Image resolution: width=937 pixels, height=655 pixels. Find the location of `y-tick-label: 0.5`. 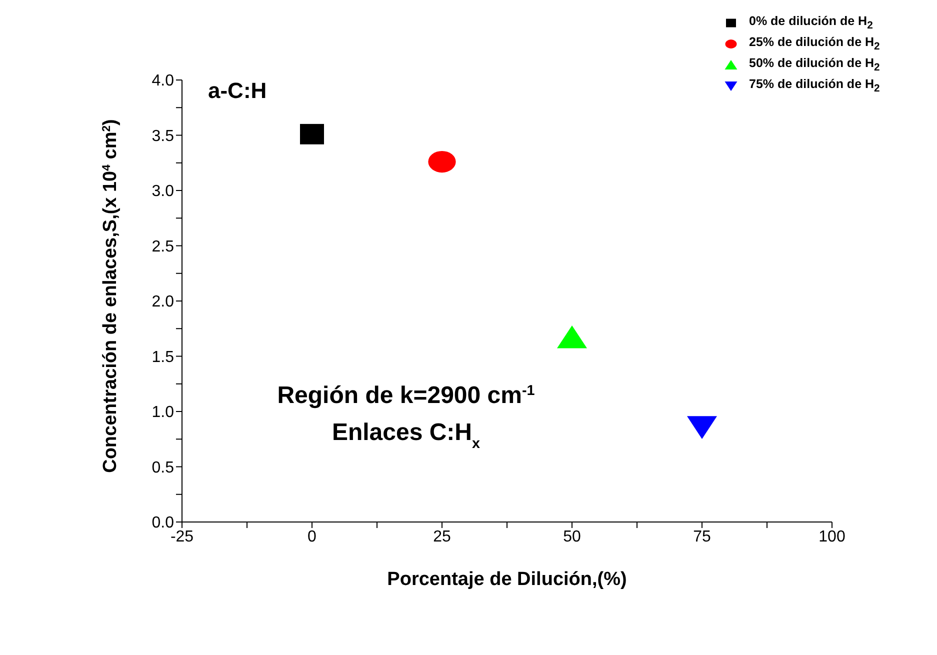

y-tick-label: 0.5 is located at coordinates (163, 467).